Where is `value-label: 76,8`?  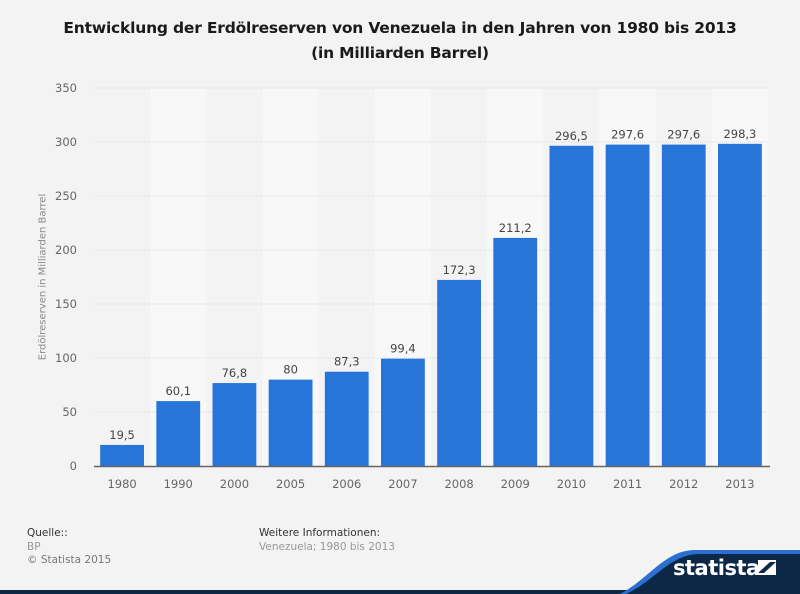 value-label: 76,8 is located at coordinates (235, 373).